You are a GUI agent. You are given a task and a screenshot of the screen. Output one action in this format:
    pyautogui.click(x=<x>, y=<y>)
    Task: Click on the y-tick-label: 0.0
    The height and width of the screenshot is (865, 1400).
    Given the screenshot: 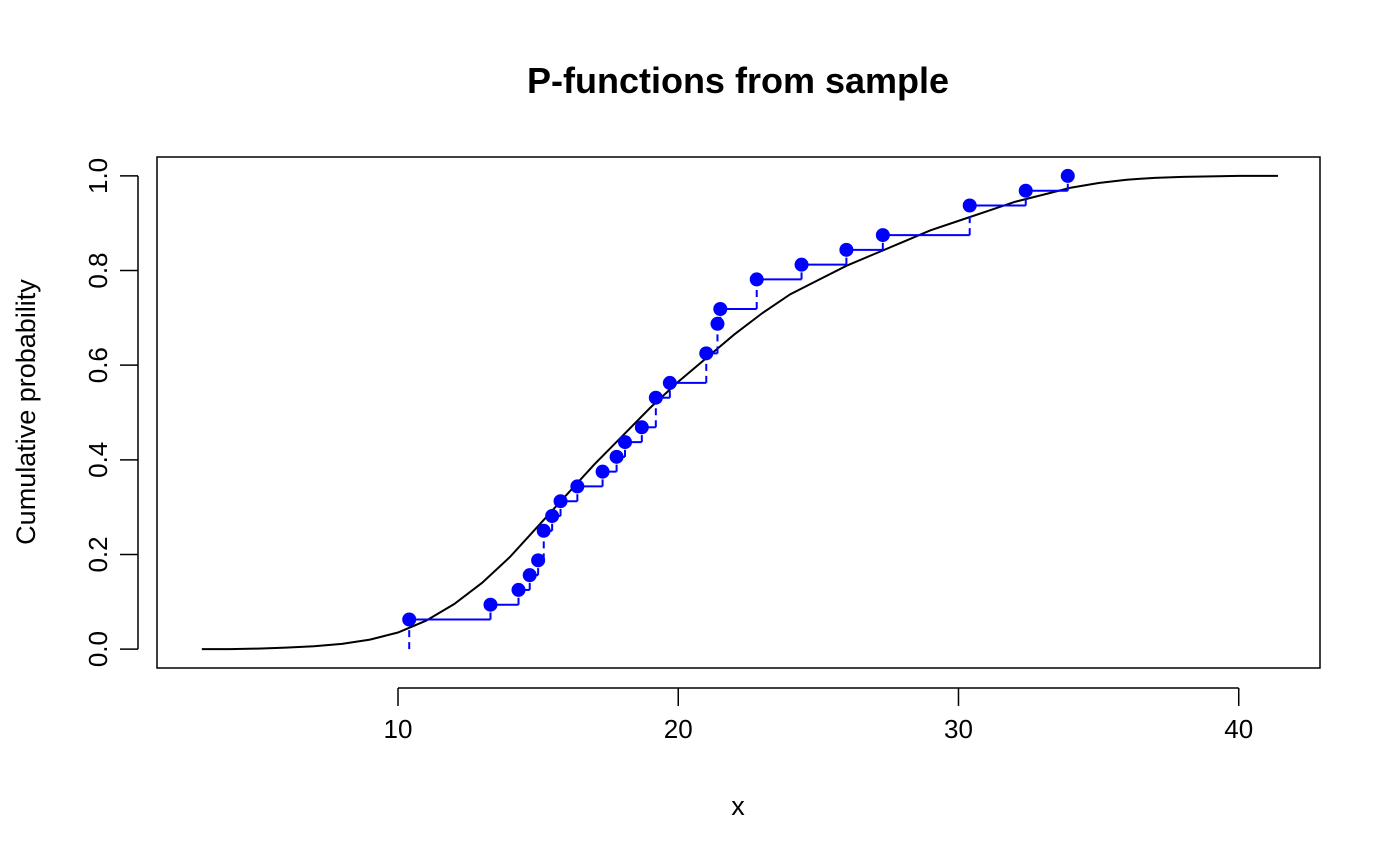 What is the action you would take?
    pyautogui.click(x=98, y=649)
    